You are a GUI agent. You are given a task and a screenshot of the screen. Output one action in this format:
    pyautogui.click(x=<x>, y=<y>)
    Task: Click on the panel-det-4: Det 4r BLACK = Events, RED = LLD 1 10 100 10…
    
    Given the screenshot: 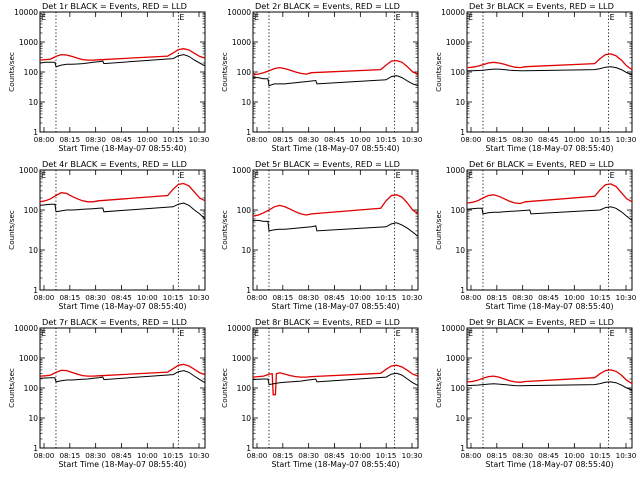 What is the action you would take?
    pyautogui.click(x=108, y=235)
    